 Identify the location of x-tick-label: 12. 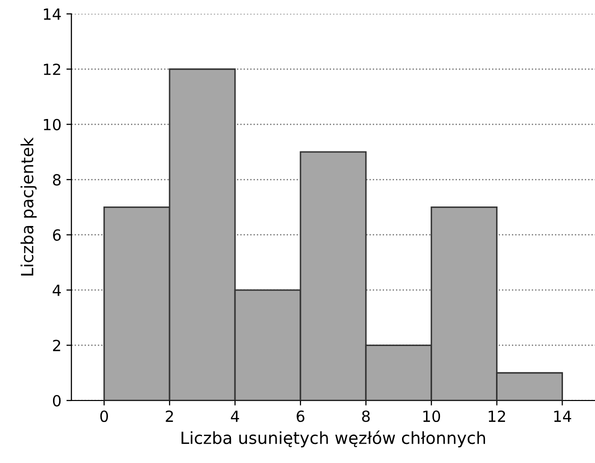
(497, 416).